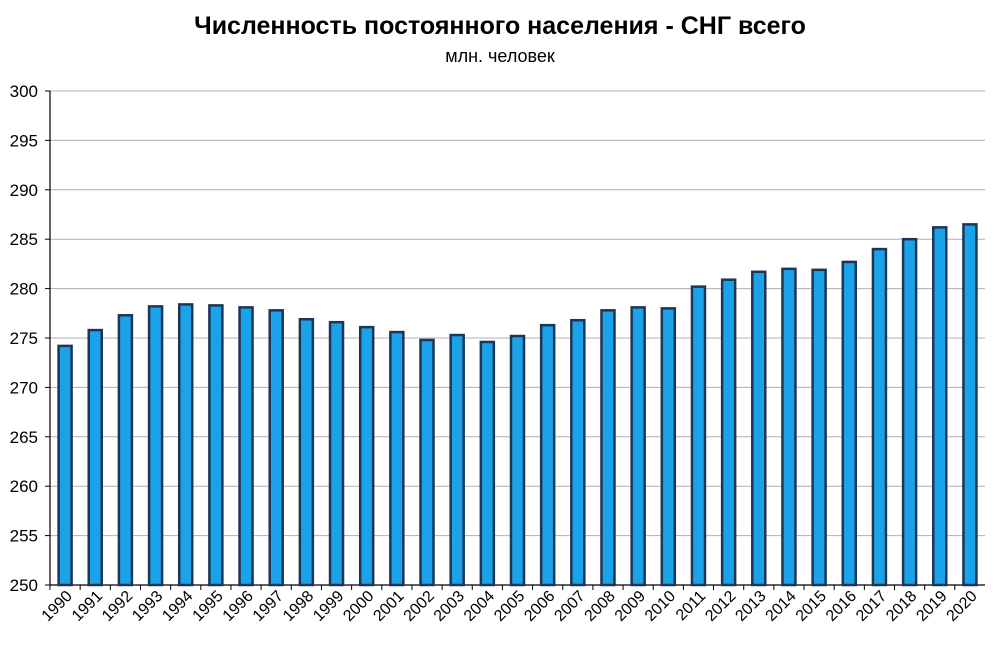  Describe the element at coordinates (871, 606) in the screenshot. I see `x-tick-label: 2017` at that location.